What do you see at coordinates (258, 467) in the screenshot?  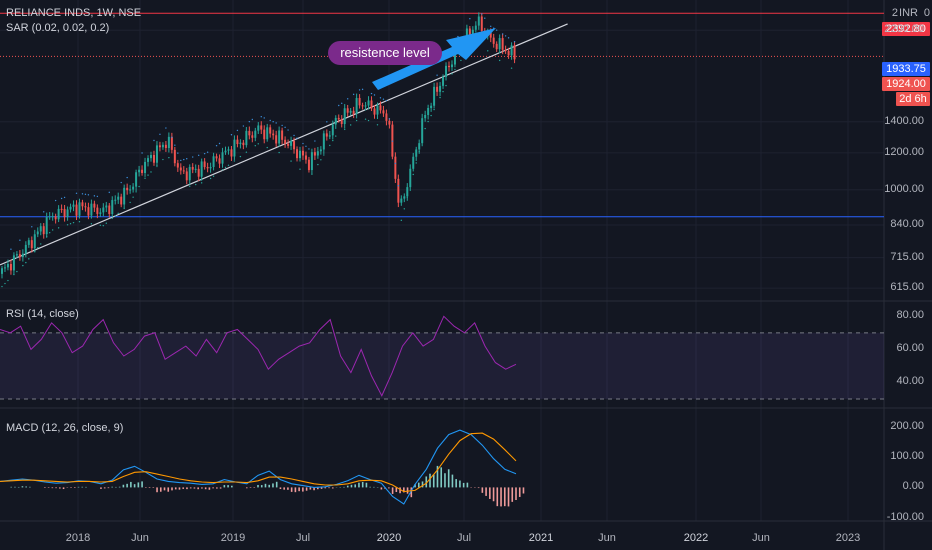 I see `macd-lines` at bounding box center [258, 467].